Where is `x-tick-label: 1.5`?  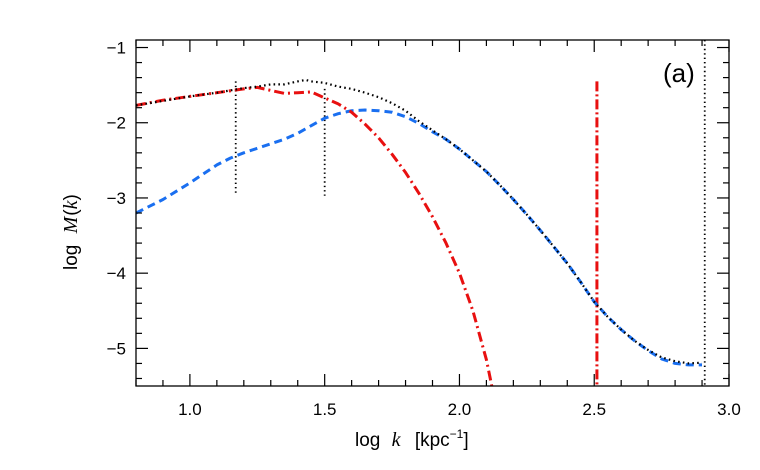 x-tick-label: 1.5 is located at coordinates (325, 409).